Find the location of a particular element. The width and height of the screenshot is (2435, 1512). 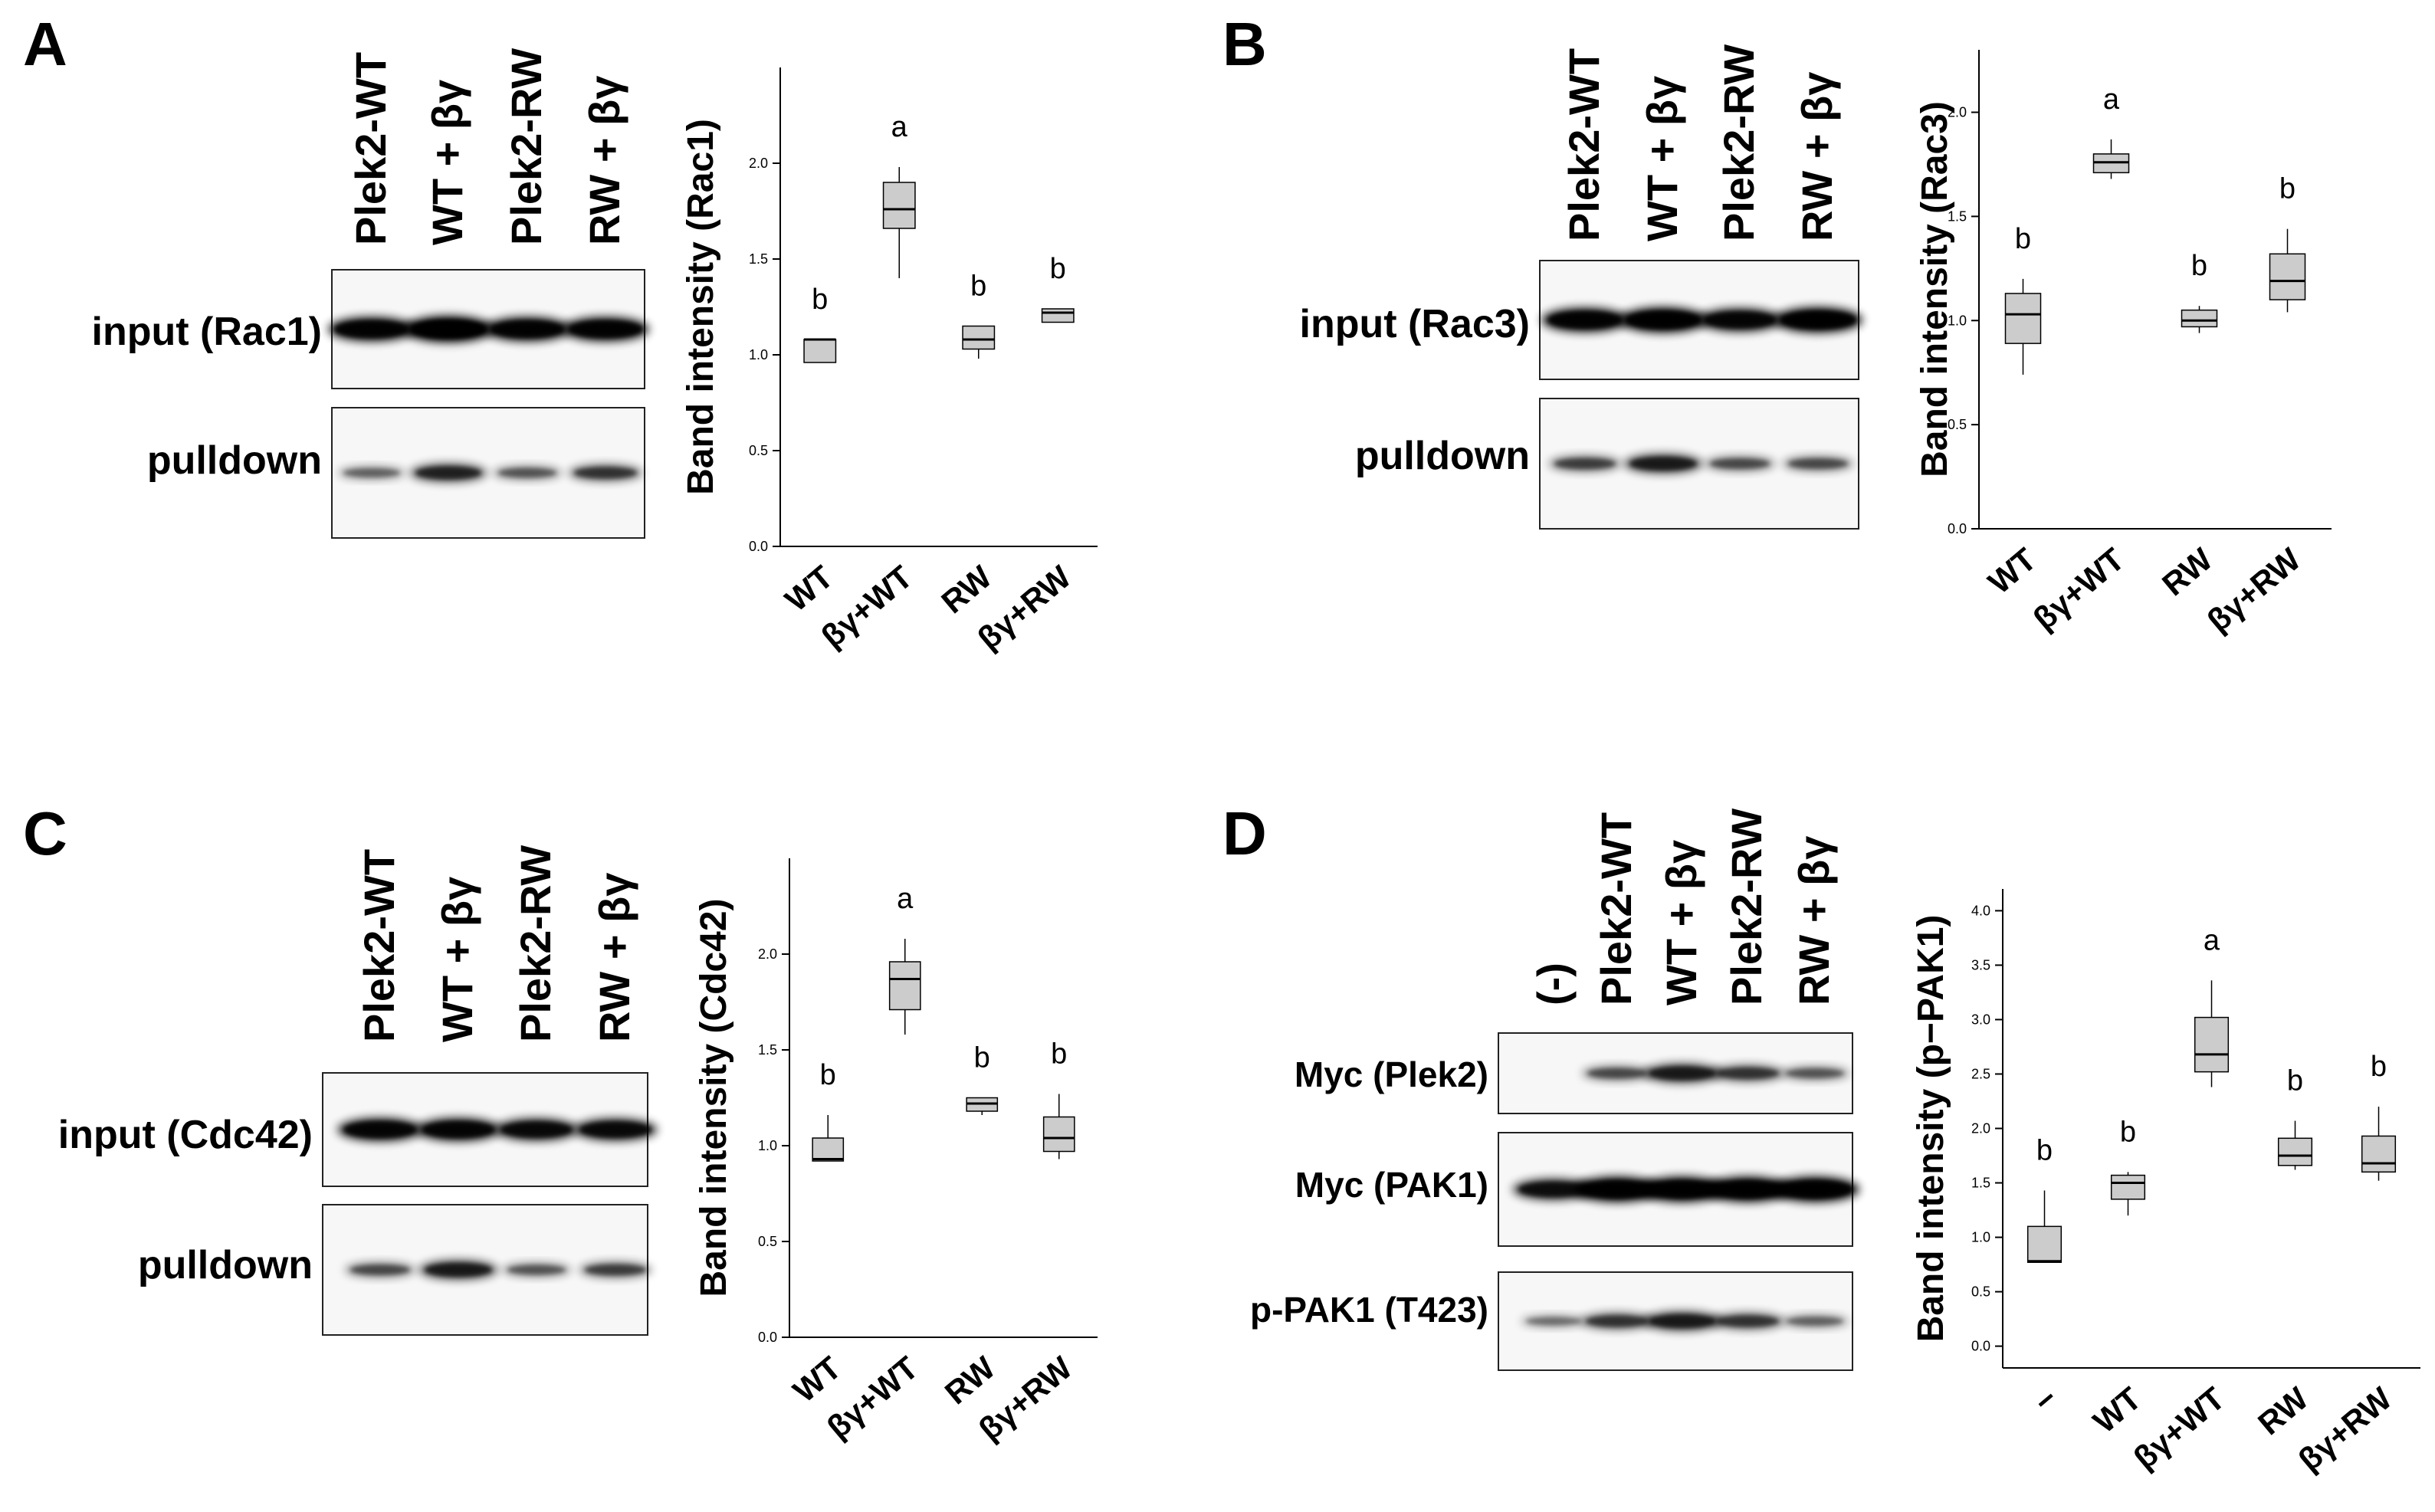

panel-letter: C is located at coordinates (45, 834).